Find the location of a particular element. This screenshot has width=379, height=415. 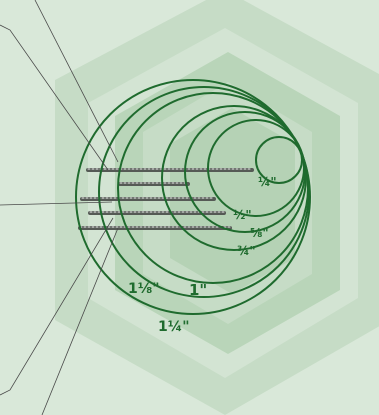

label-five-eighths-inch: ⅝" is located at coordinates (259, 233).